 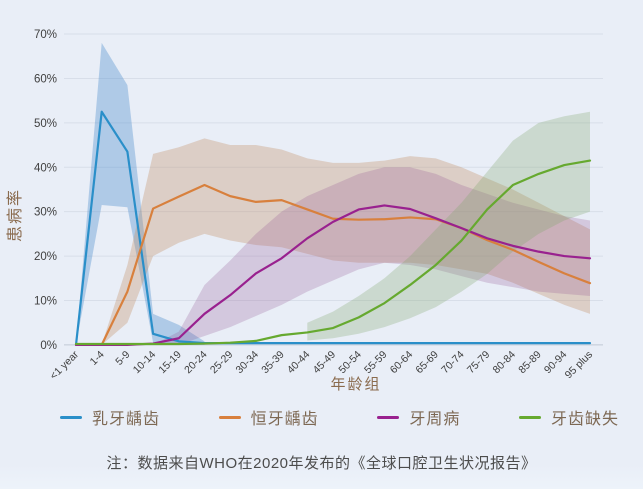 I want to click on y-tick-label: 20%, so click(x=45, y=257).